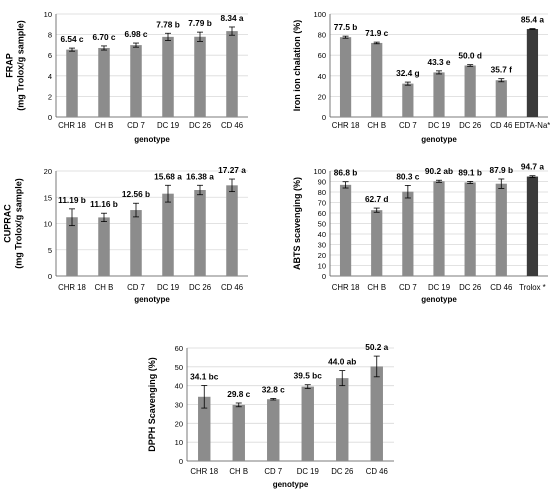 The width and height of the screenshot is (550, 489). I want to click on data-label: 6.54 c, so click(71, 39).